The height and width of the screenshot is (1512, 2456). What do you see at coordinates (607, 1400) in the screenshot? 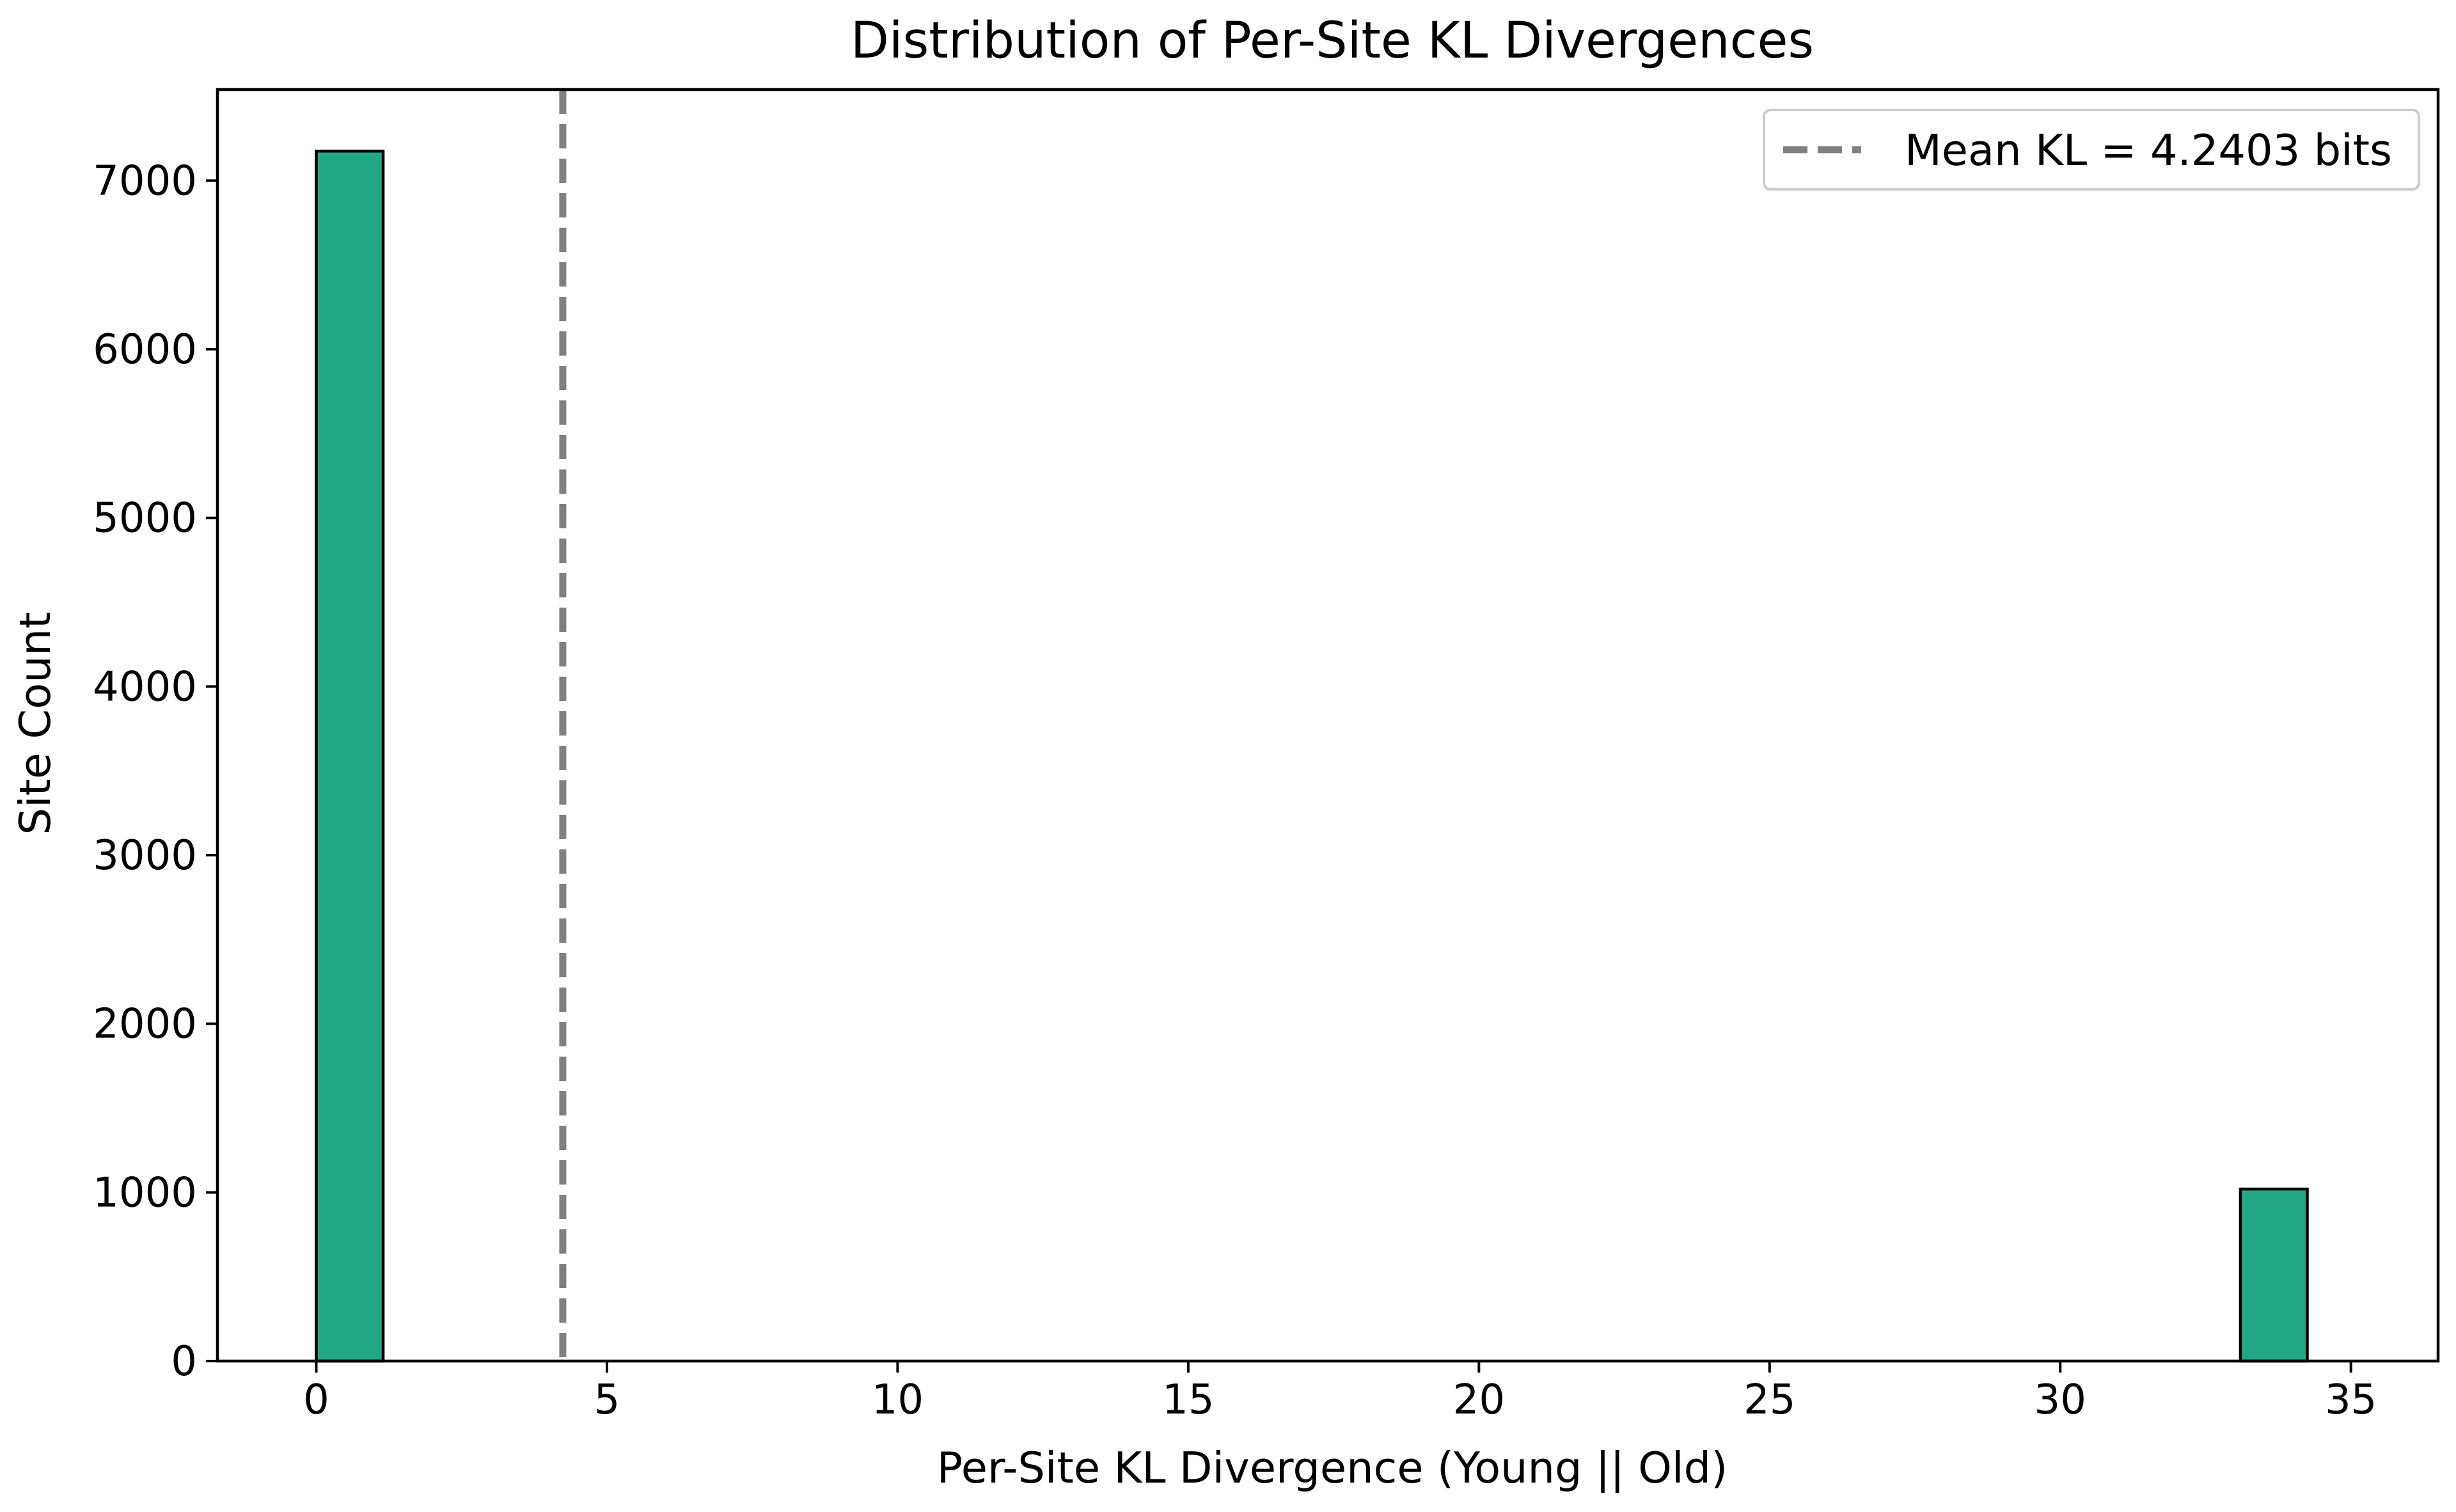
I see `x-tick-label-5: 5` at bounding box center [607, 1400].